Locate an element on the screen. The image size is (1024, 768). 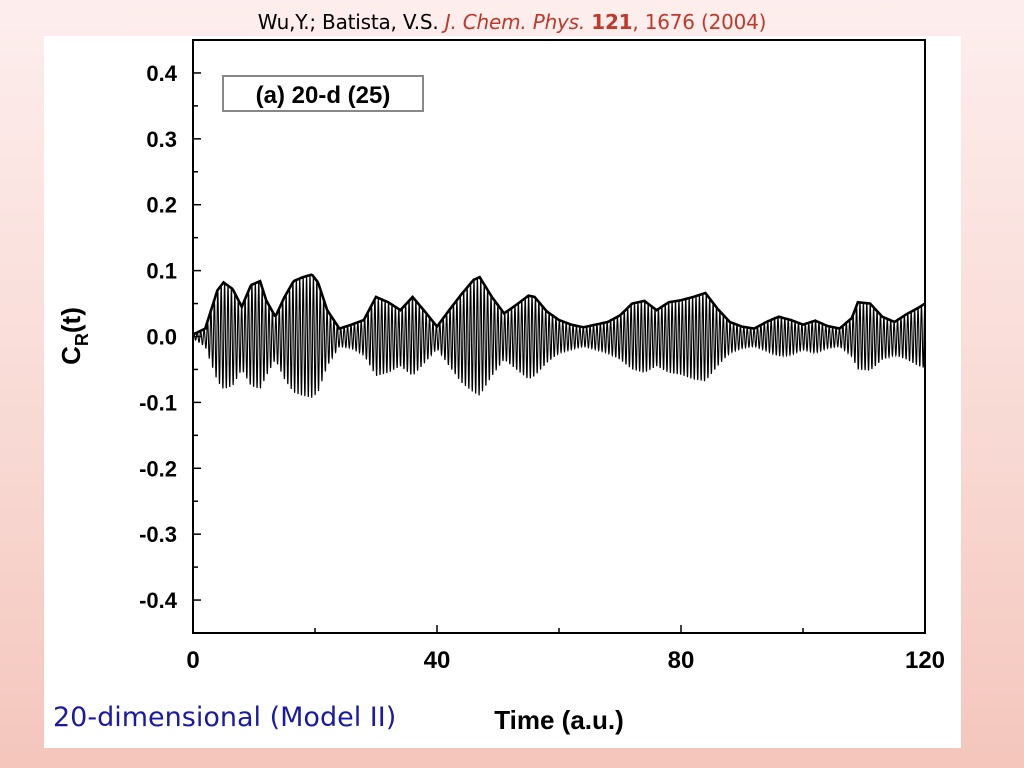
y-axis-label-subscript: R is located at coordinates (82, 339).